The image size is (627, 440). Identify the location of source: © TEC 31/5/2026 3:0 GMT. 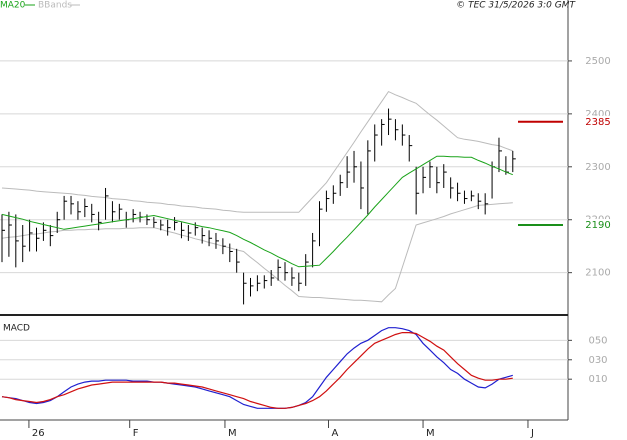
(516, 6).